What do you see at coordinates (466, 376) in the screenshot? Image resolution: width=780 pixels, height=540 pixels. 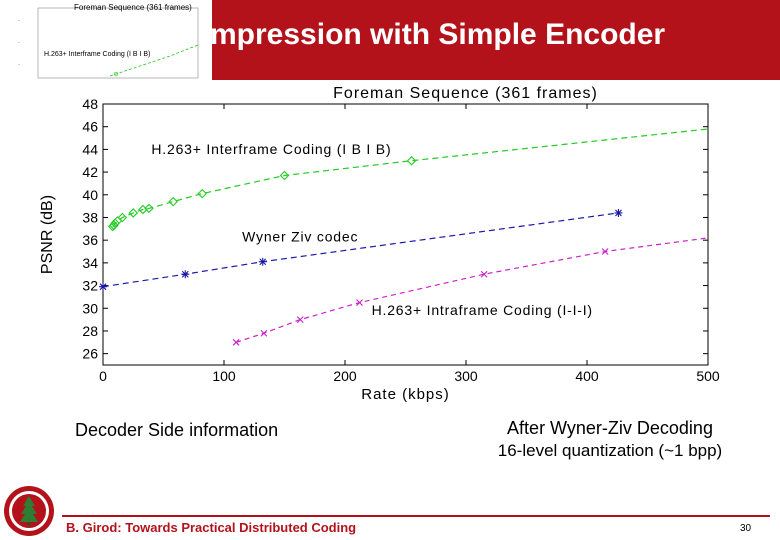 I see `x-tick-label: 300` at bounding box center [466, 376].